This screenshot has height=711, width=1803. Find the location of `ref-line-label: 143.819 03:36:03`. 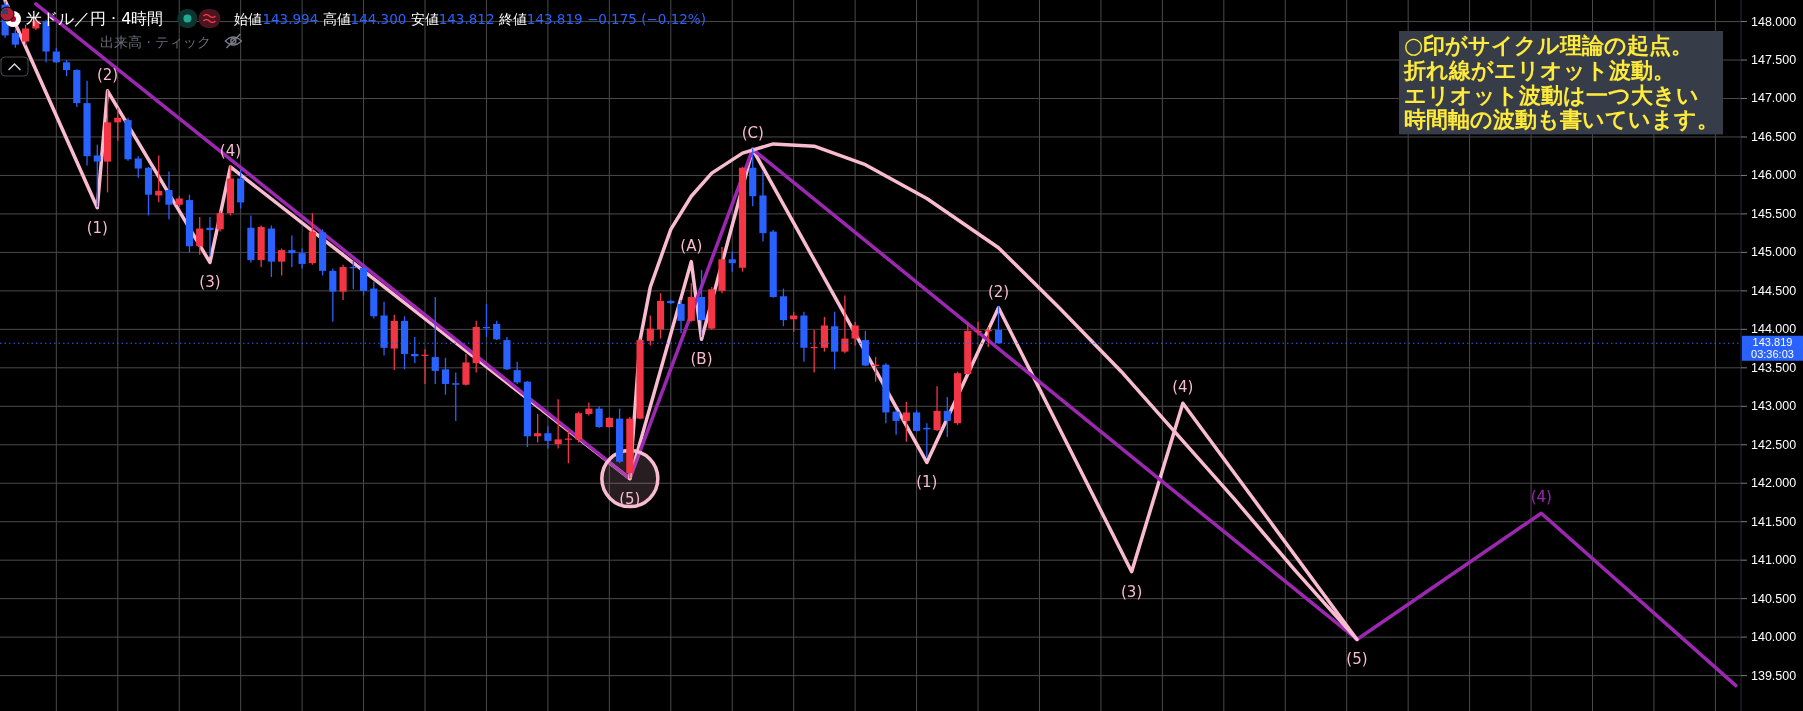

ref-line-label: 143.819 03:36:03 is located at coordinates (1772, 348).